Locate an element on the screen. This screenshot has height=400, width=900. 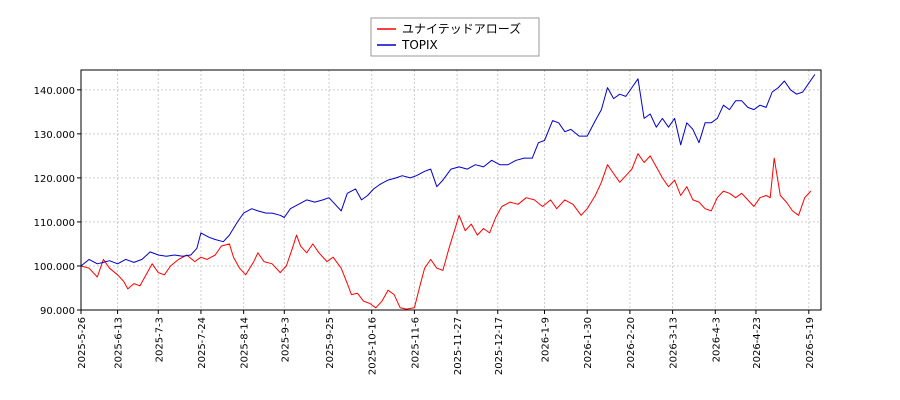
x-tick-label: 2026-4-23 is located at coordinates (757, 343).